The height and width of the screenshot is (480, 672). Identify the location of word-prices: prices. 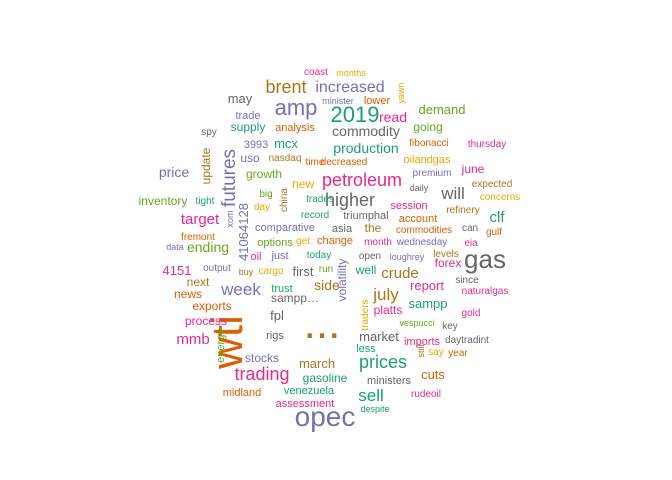
(383, 362).